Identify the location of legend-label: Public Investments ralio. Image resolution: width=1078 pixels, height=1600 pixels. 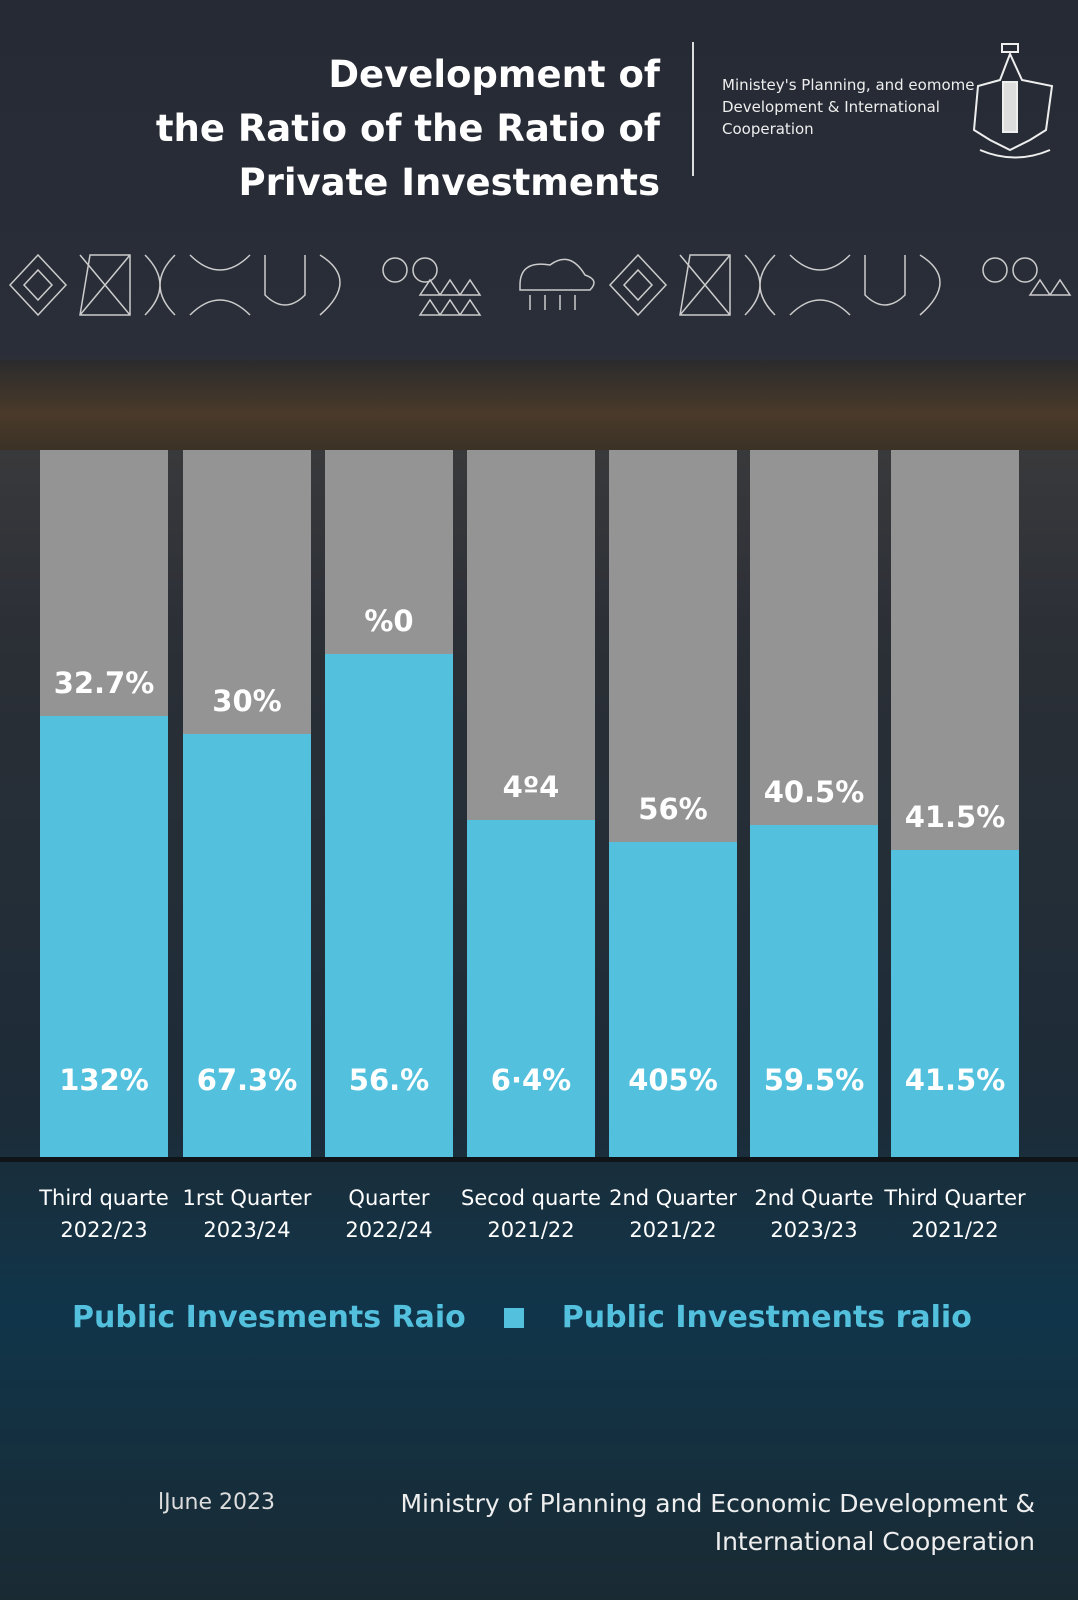
(766, 1317).